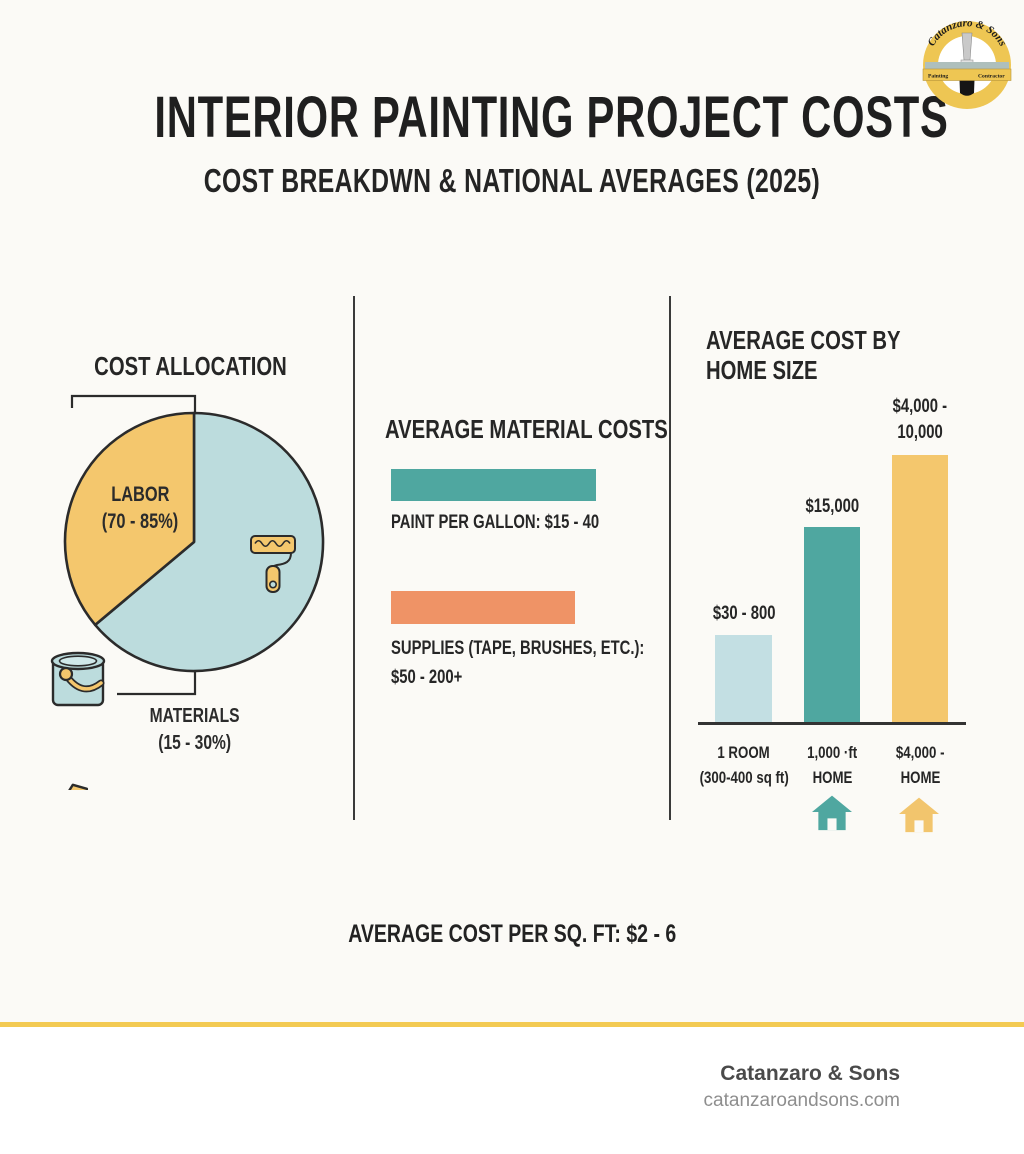  What do you see at coordinates (832, 723) in the screenshot?
I see `bar-chart-axis-line` at bounding box center [832, 723].